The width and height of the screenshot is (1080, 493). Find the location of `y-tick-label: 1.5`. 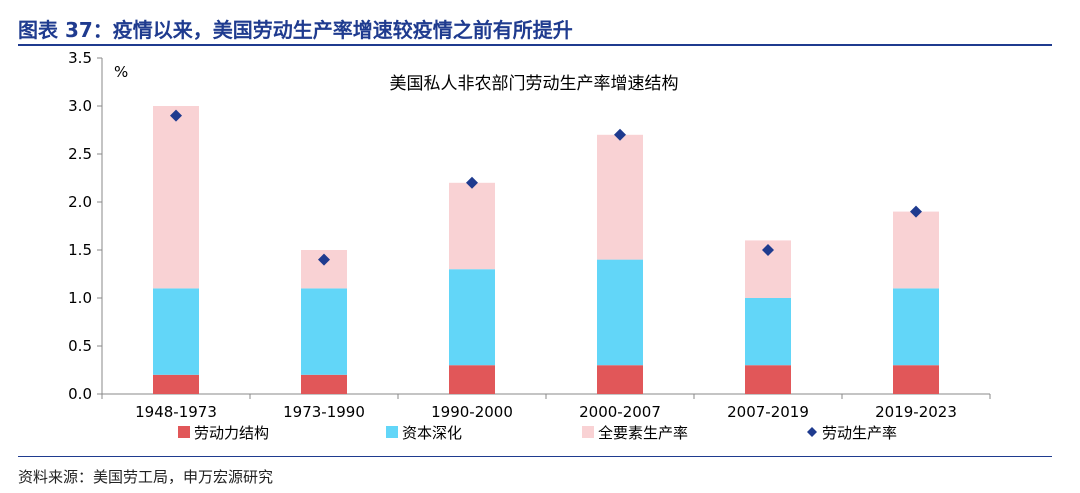

y-tick-label: 1.5 is located at coordinates (80, 250).